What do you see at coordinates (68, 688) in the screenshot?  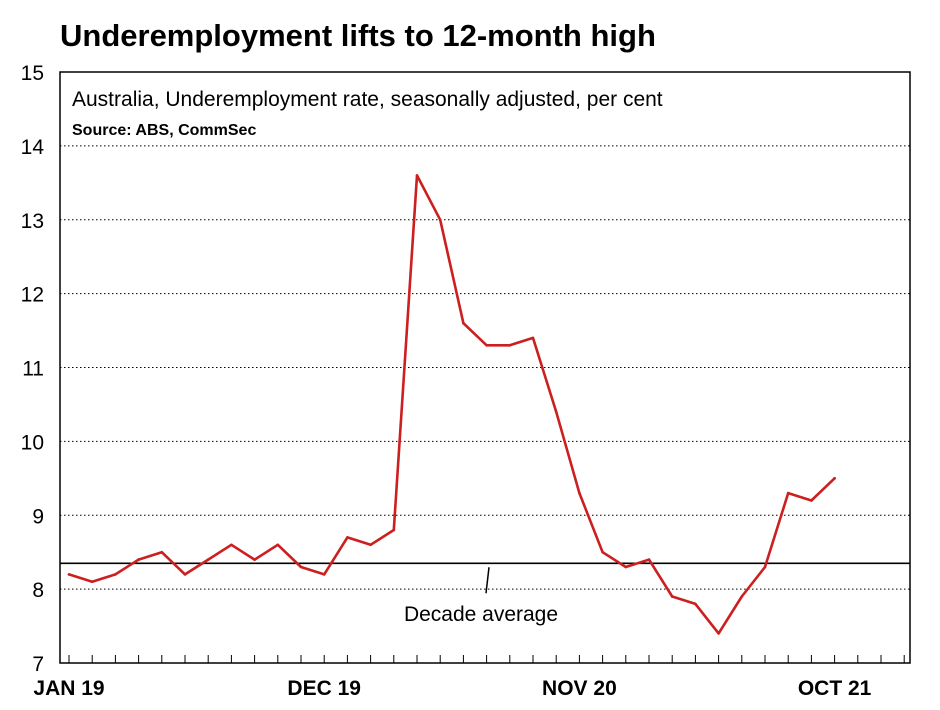 I see `x-tick-label: JAN 19` at bounding box center [68, 688].